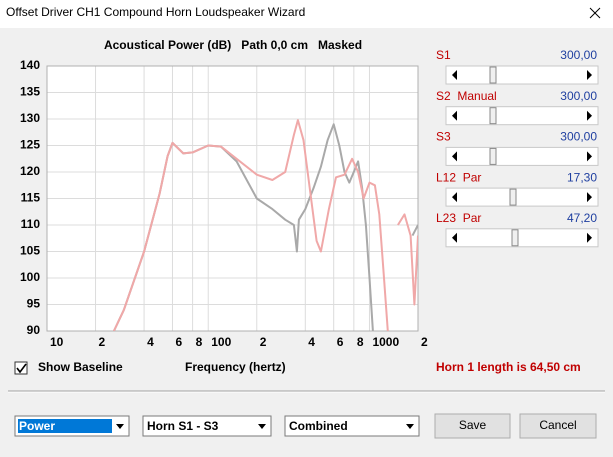  I want to click on check-mark, so click(21, 368).